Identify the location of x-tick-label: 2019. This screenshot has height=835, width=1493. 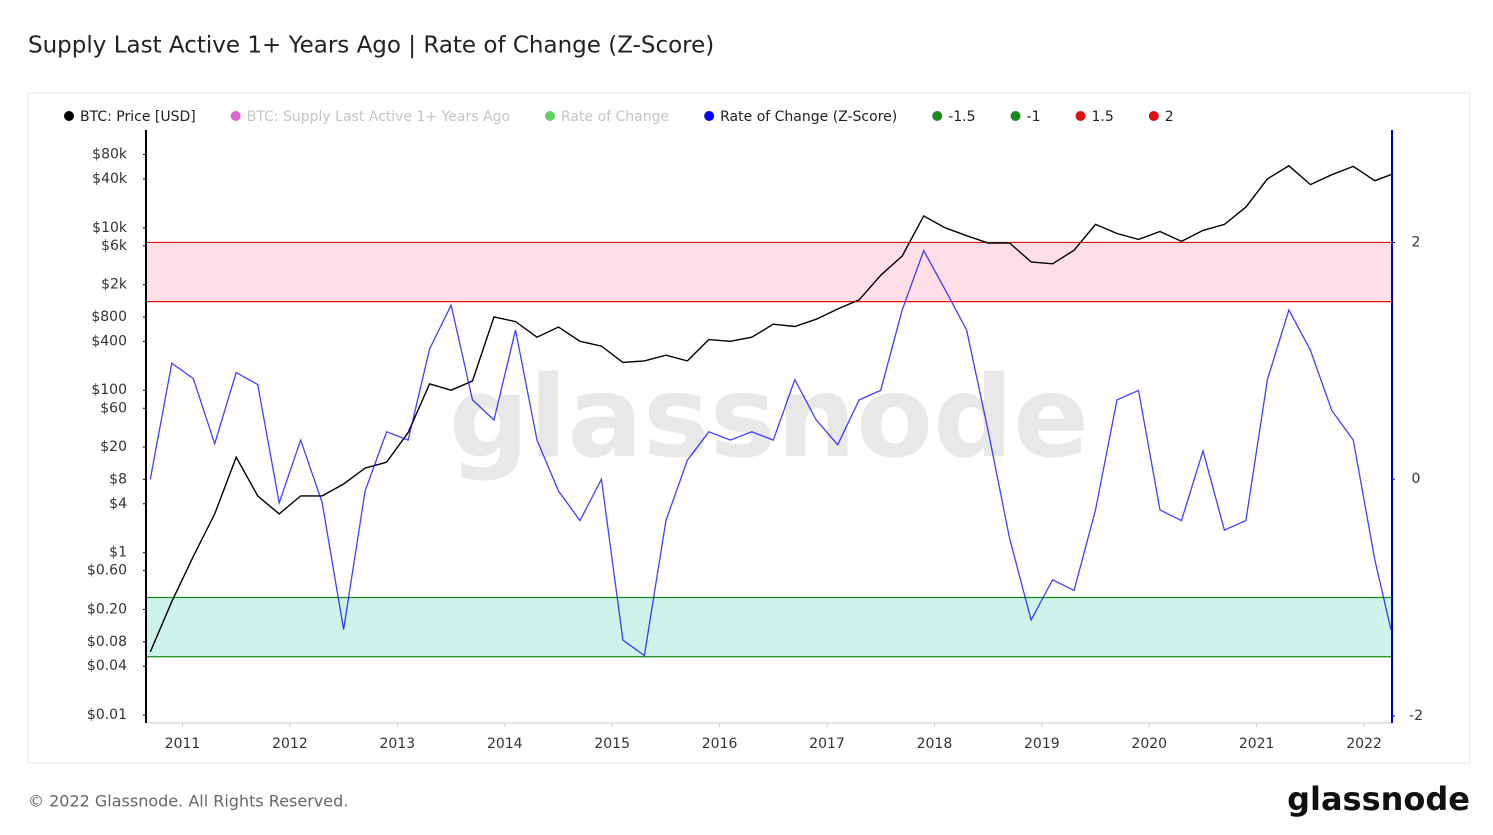
(1042, 744).